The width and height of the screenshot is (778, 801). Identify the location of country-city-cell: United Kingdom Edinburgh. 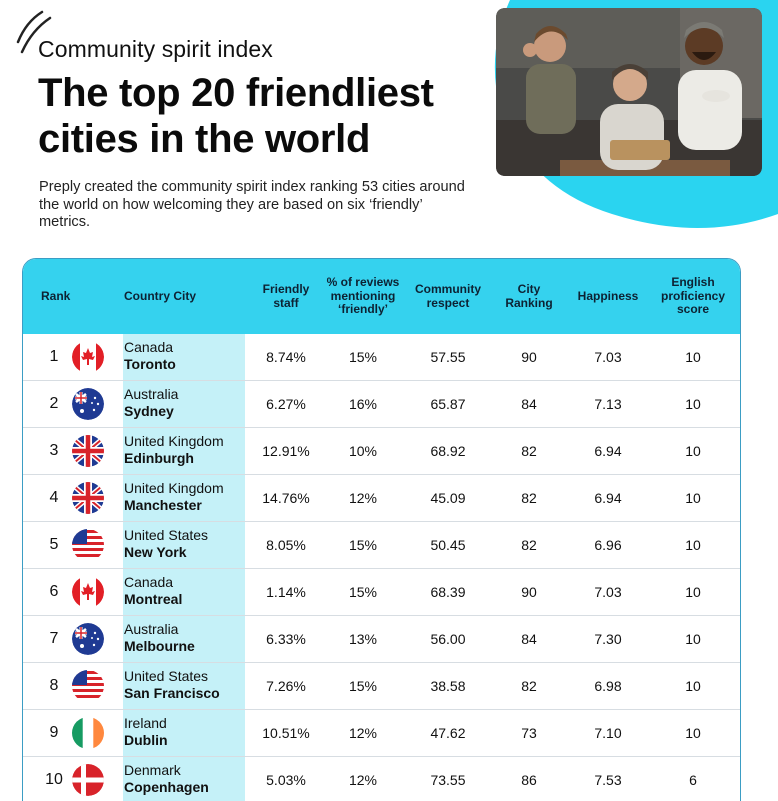
(184, 450).